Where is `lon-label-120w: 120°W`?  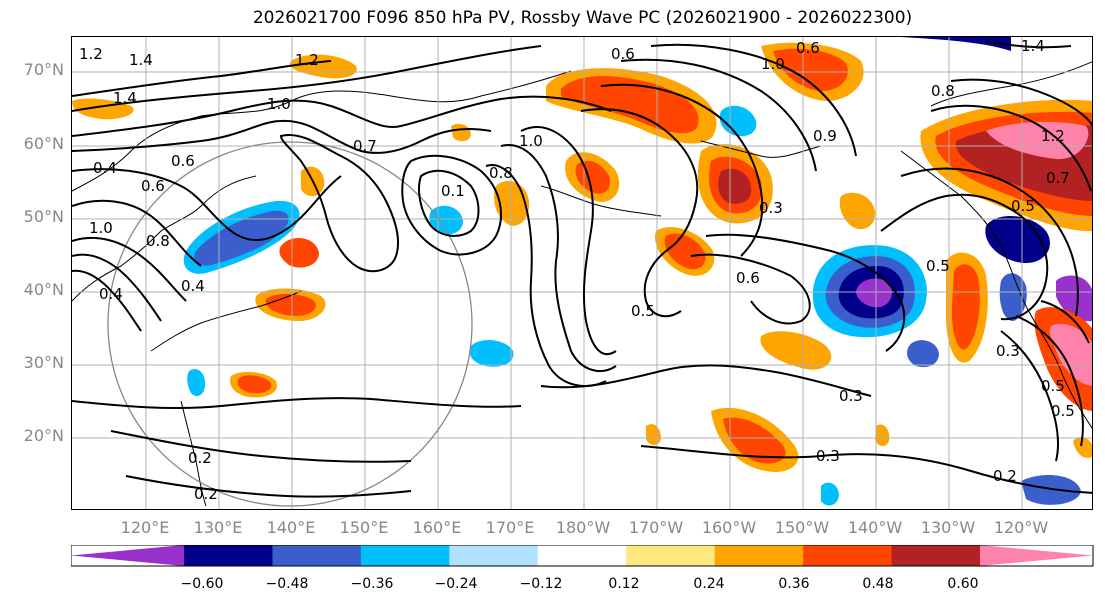 lon-label-120w: 120°W is located at coordinates (1021, 527).